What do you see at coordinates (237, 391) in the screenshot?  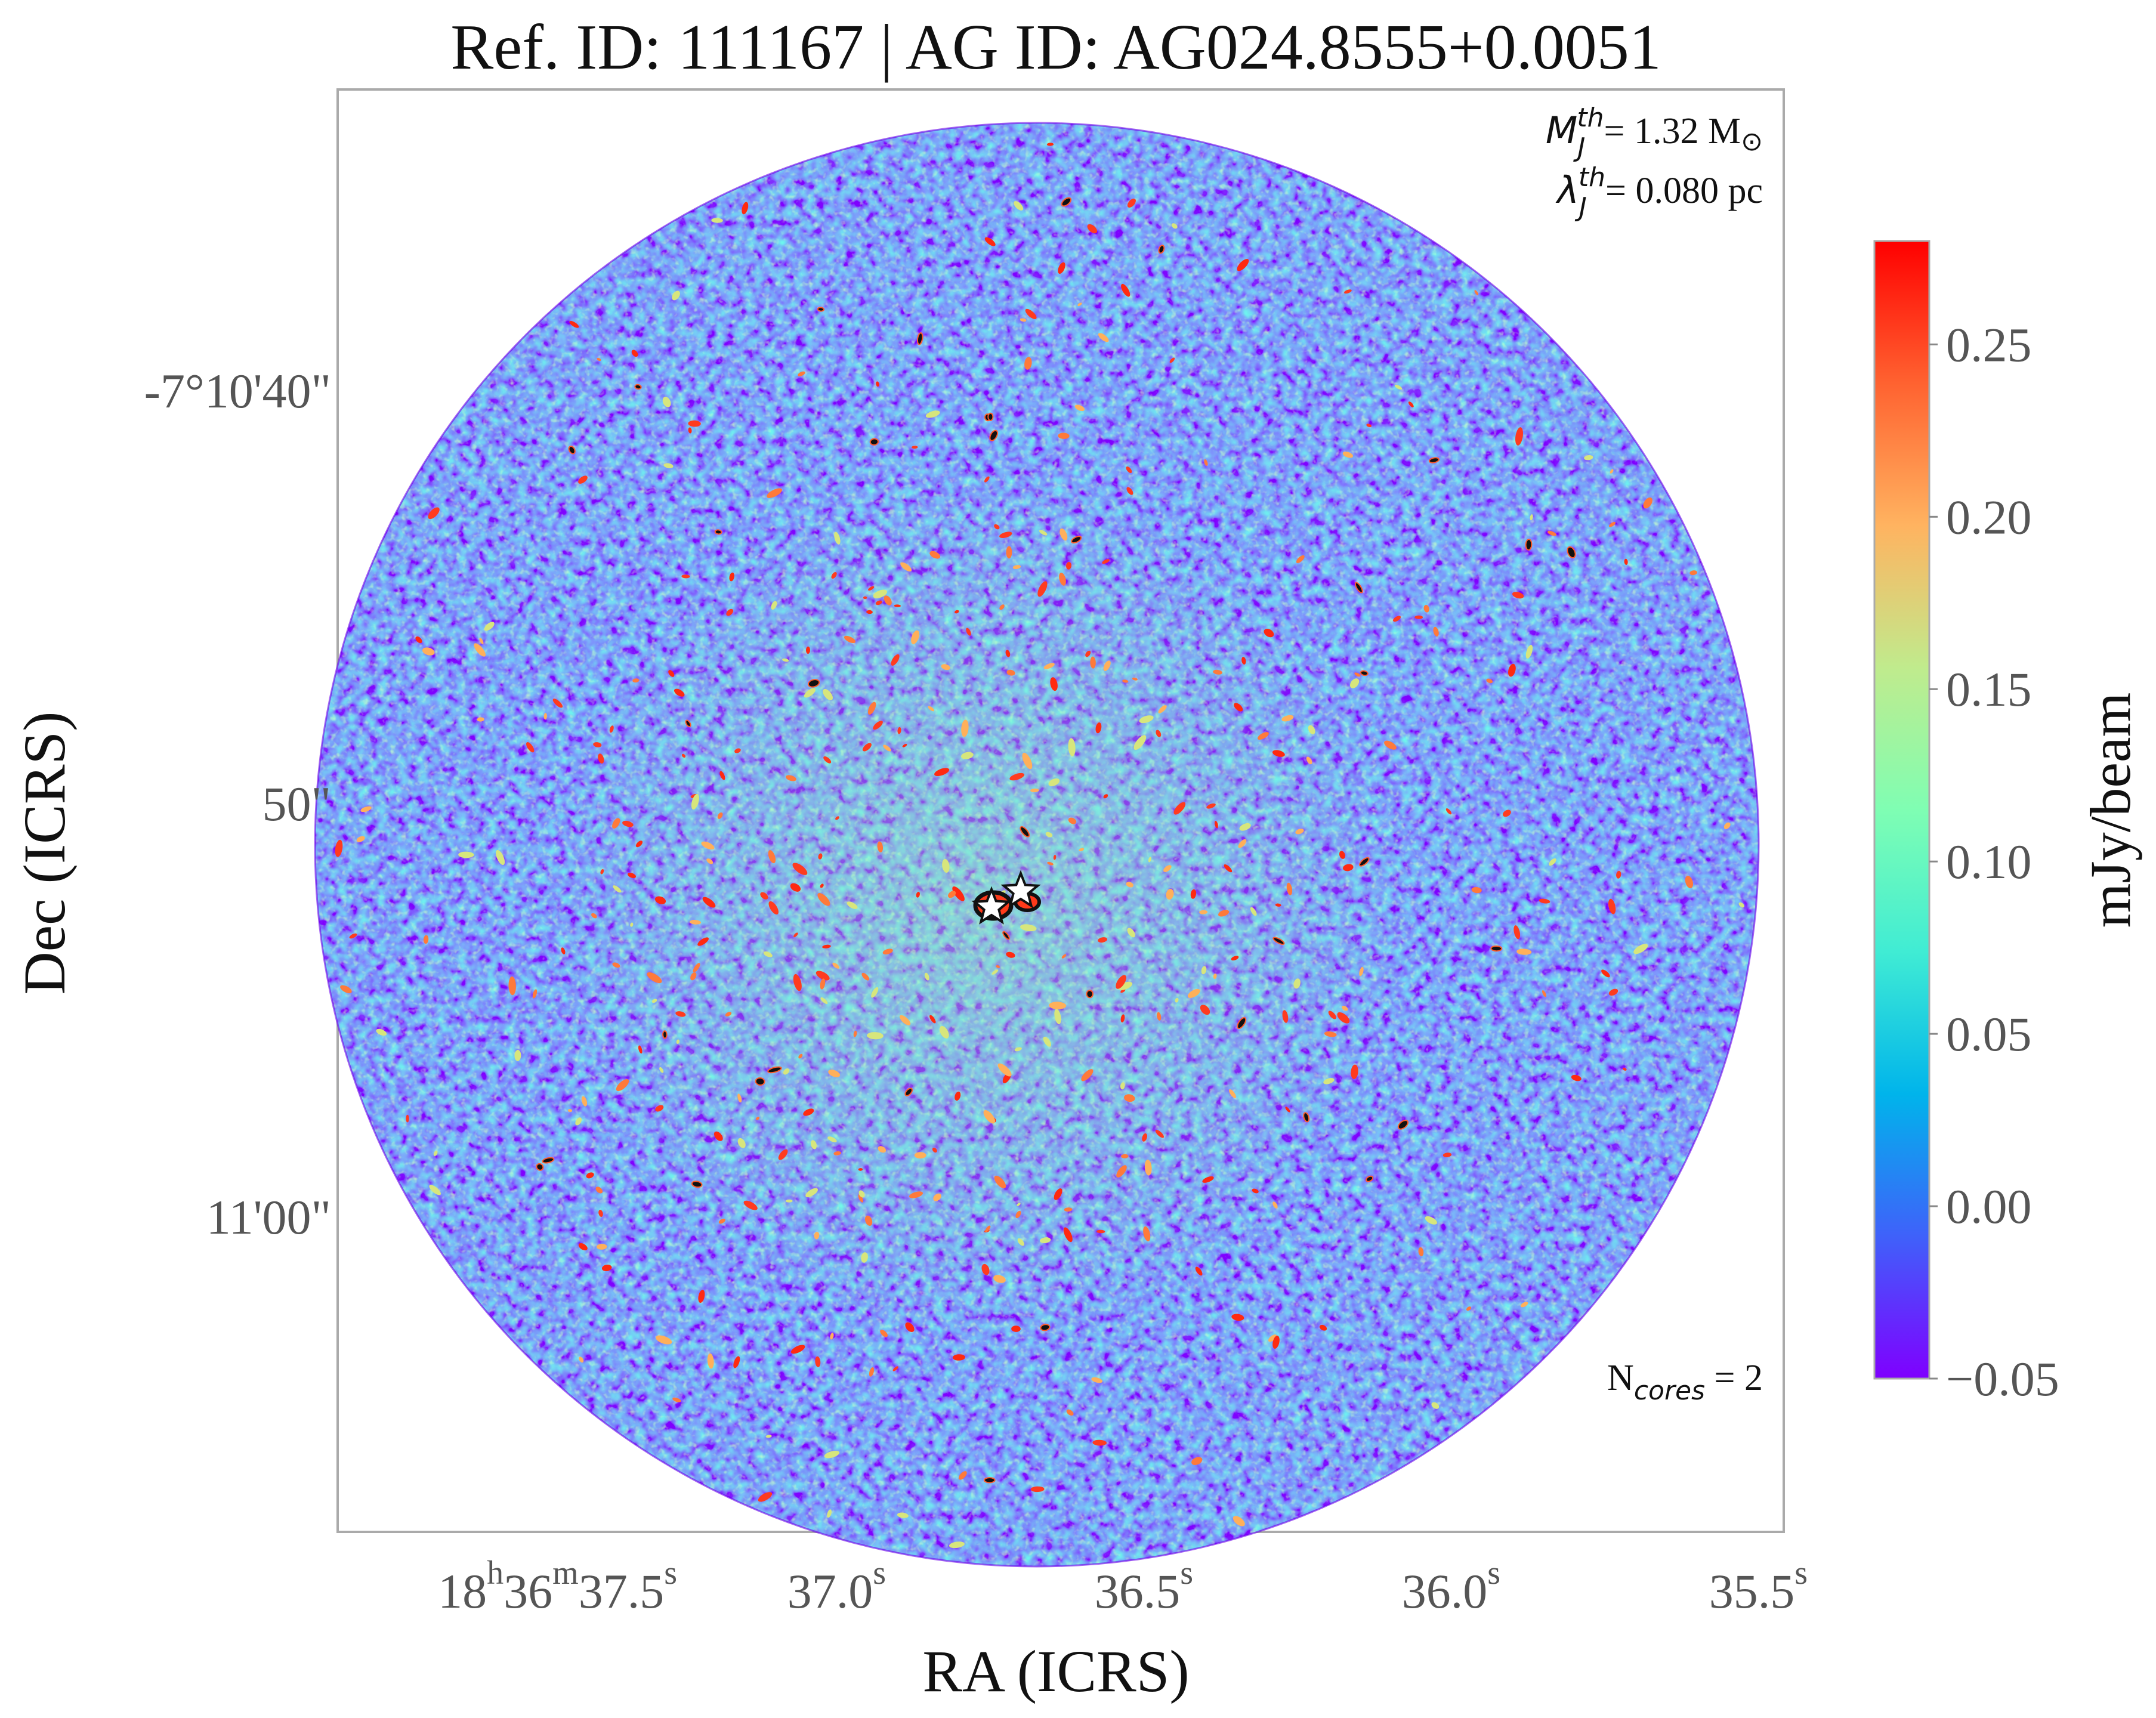 I see `y-tick-label-1: -7°10'40"` at bounding box center [237, 391].